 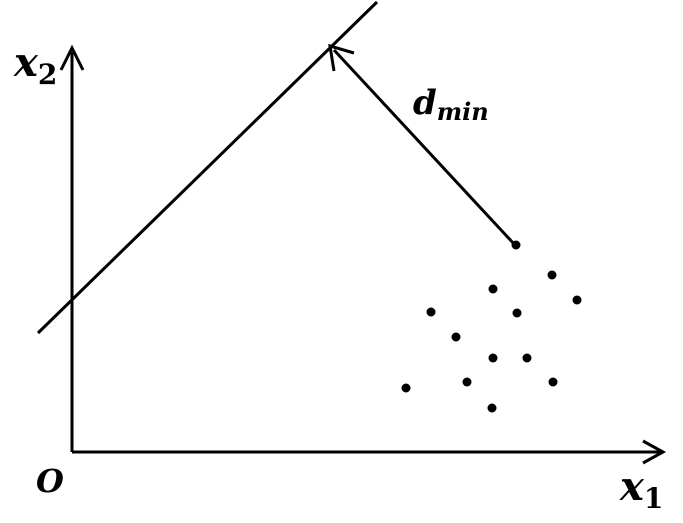 What do you see at coordinates (641, 489) in the screenshot?
I see `x-axis-label: x1` at bounding box center [641, 489].